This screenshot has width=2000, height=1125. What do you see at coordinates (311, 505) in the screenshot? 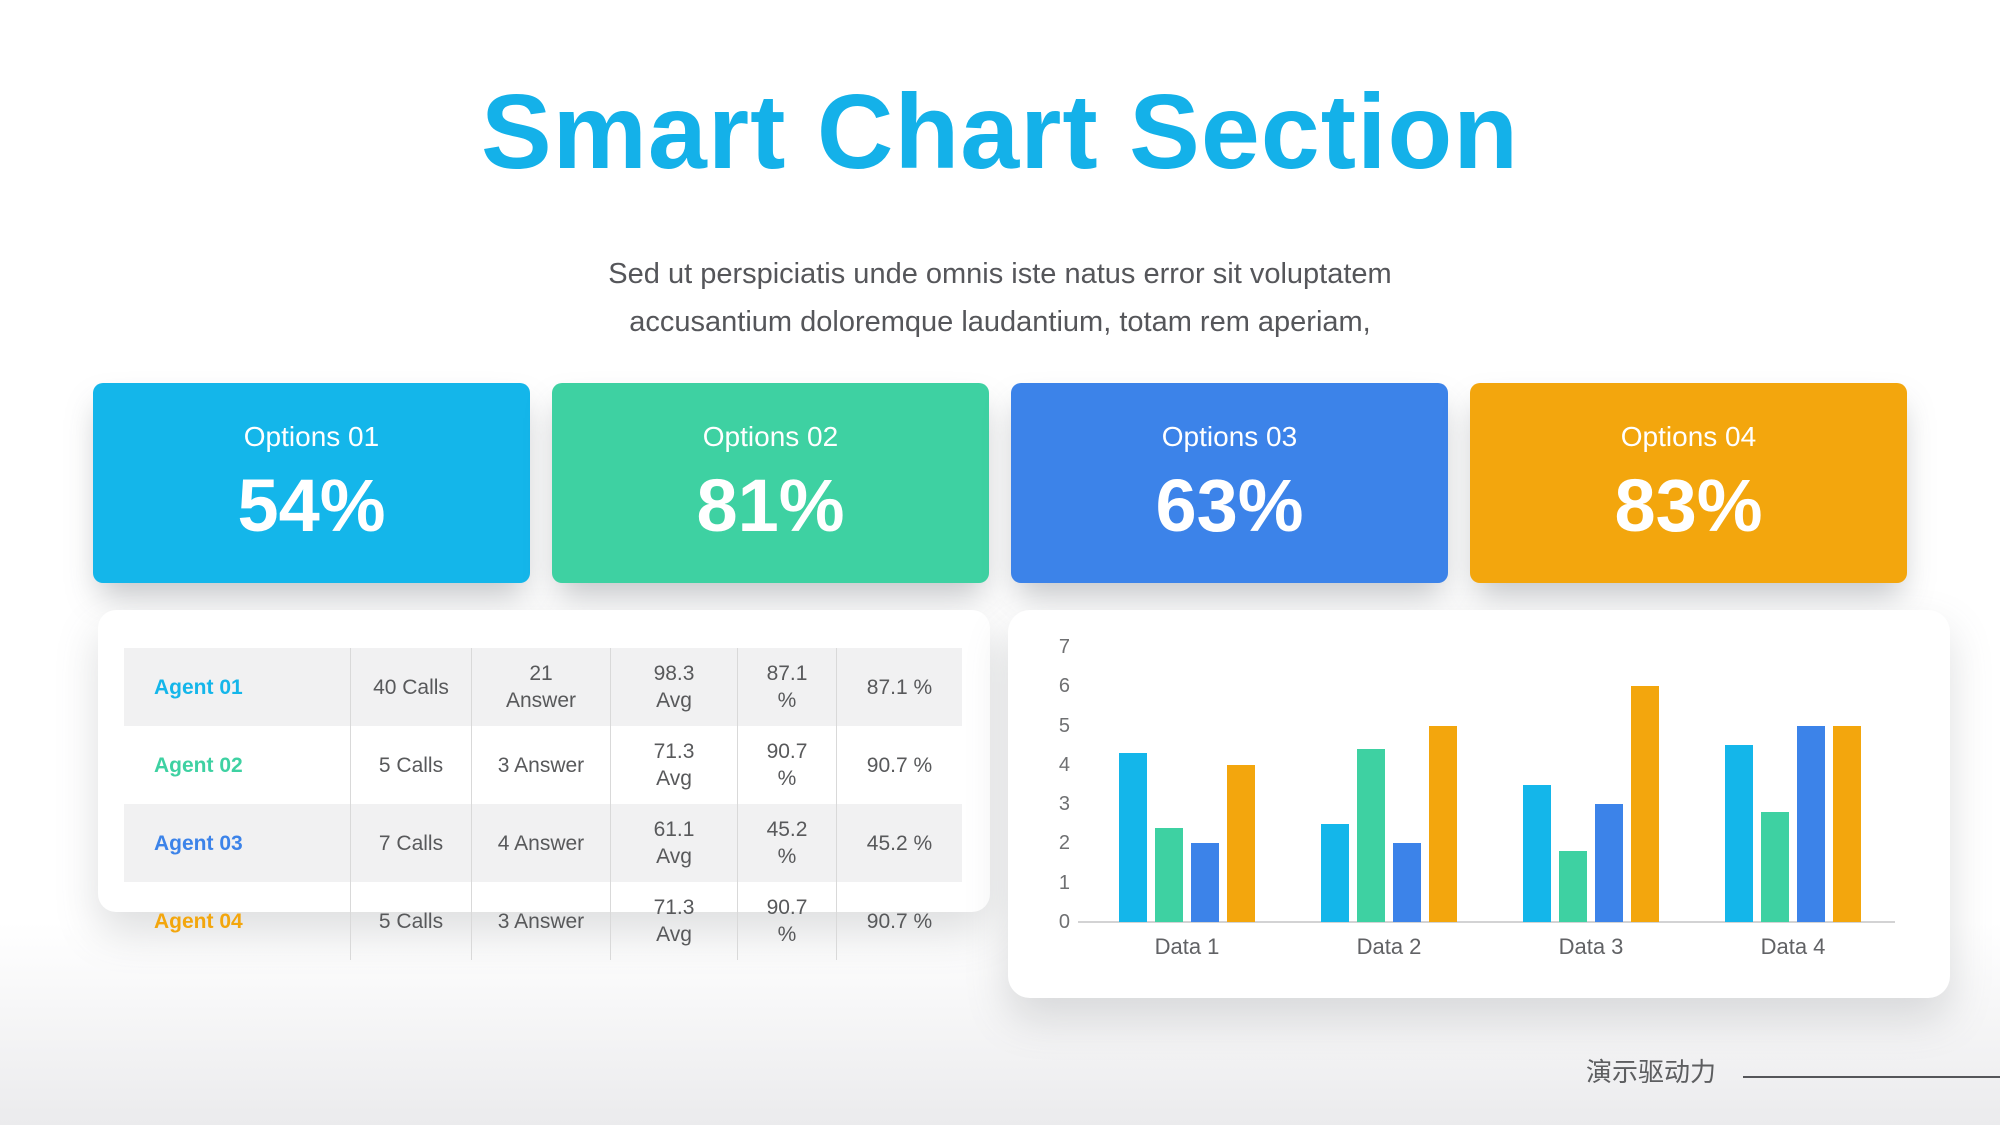
I see `option-card-value: 54%` at bounding box center [311, 505].